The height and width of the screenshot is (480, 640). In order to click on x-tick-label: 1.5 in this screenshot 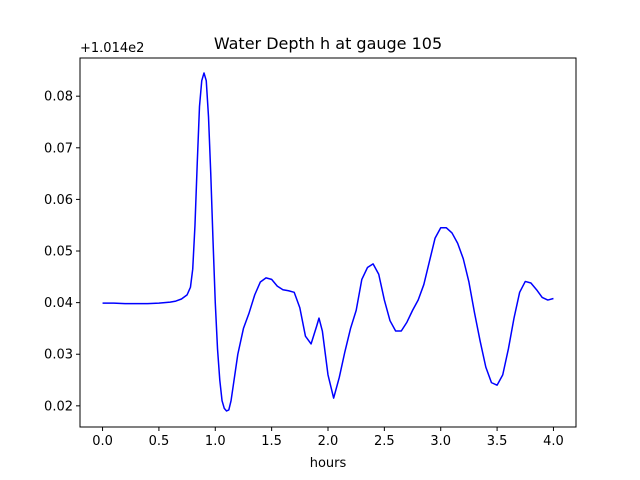, I will do `click(271, 441)`.